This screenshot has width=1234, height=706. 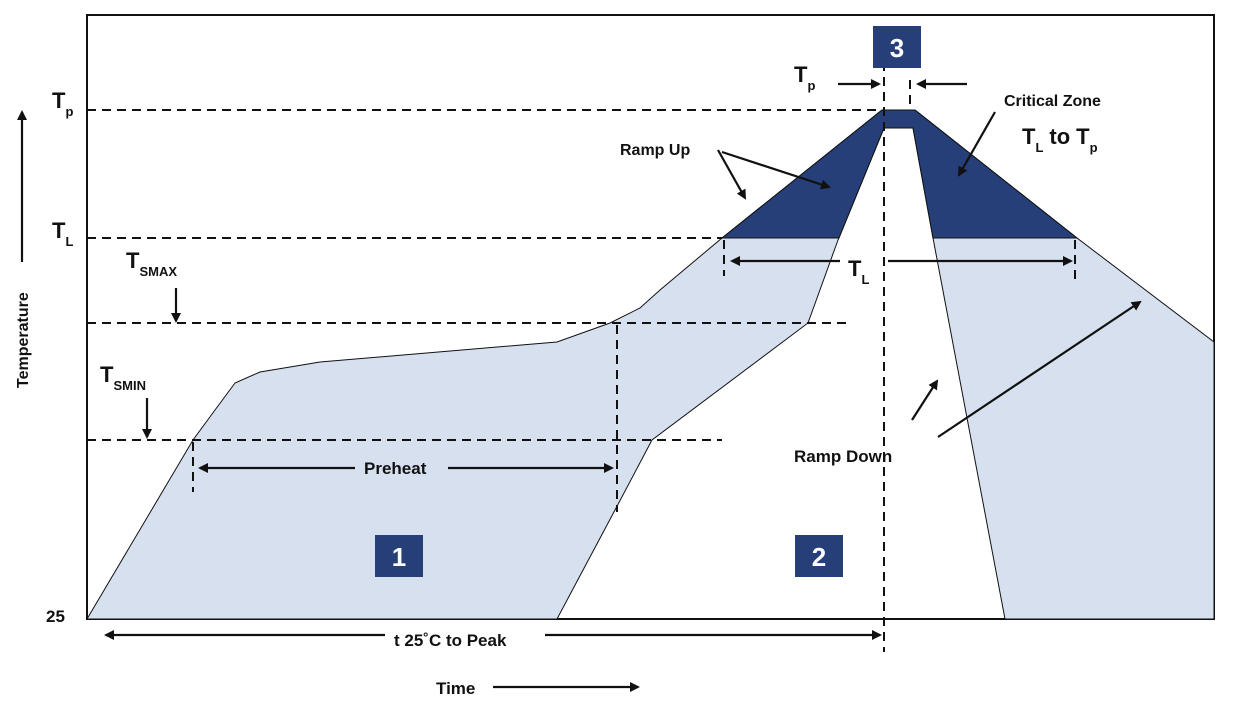 I want to click on svg-text: 1, so click(x=399, y=557).